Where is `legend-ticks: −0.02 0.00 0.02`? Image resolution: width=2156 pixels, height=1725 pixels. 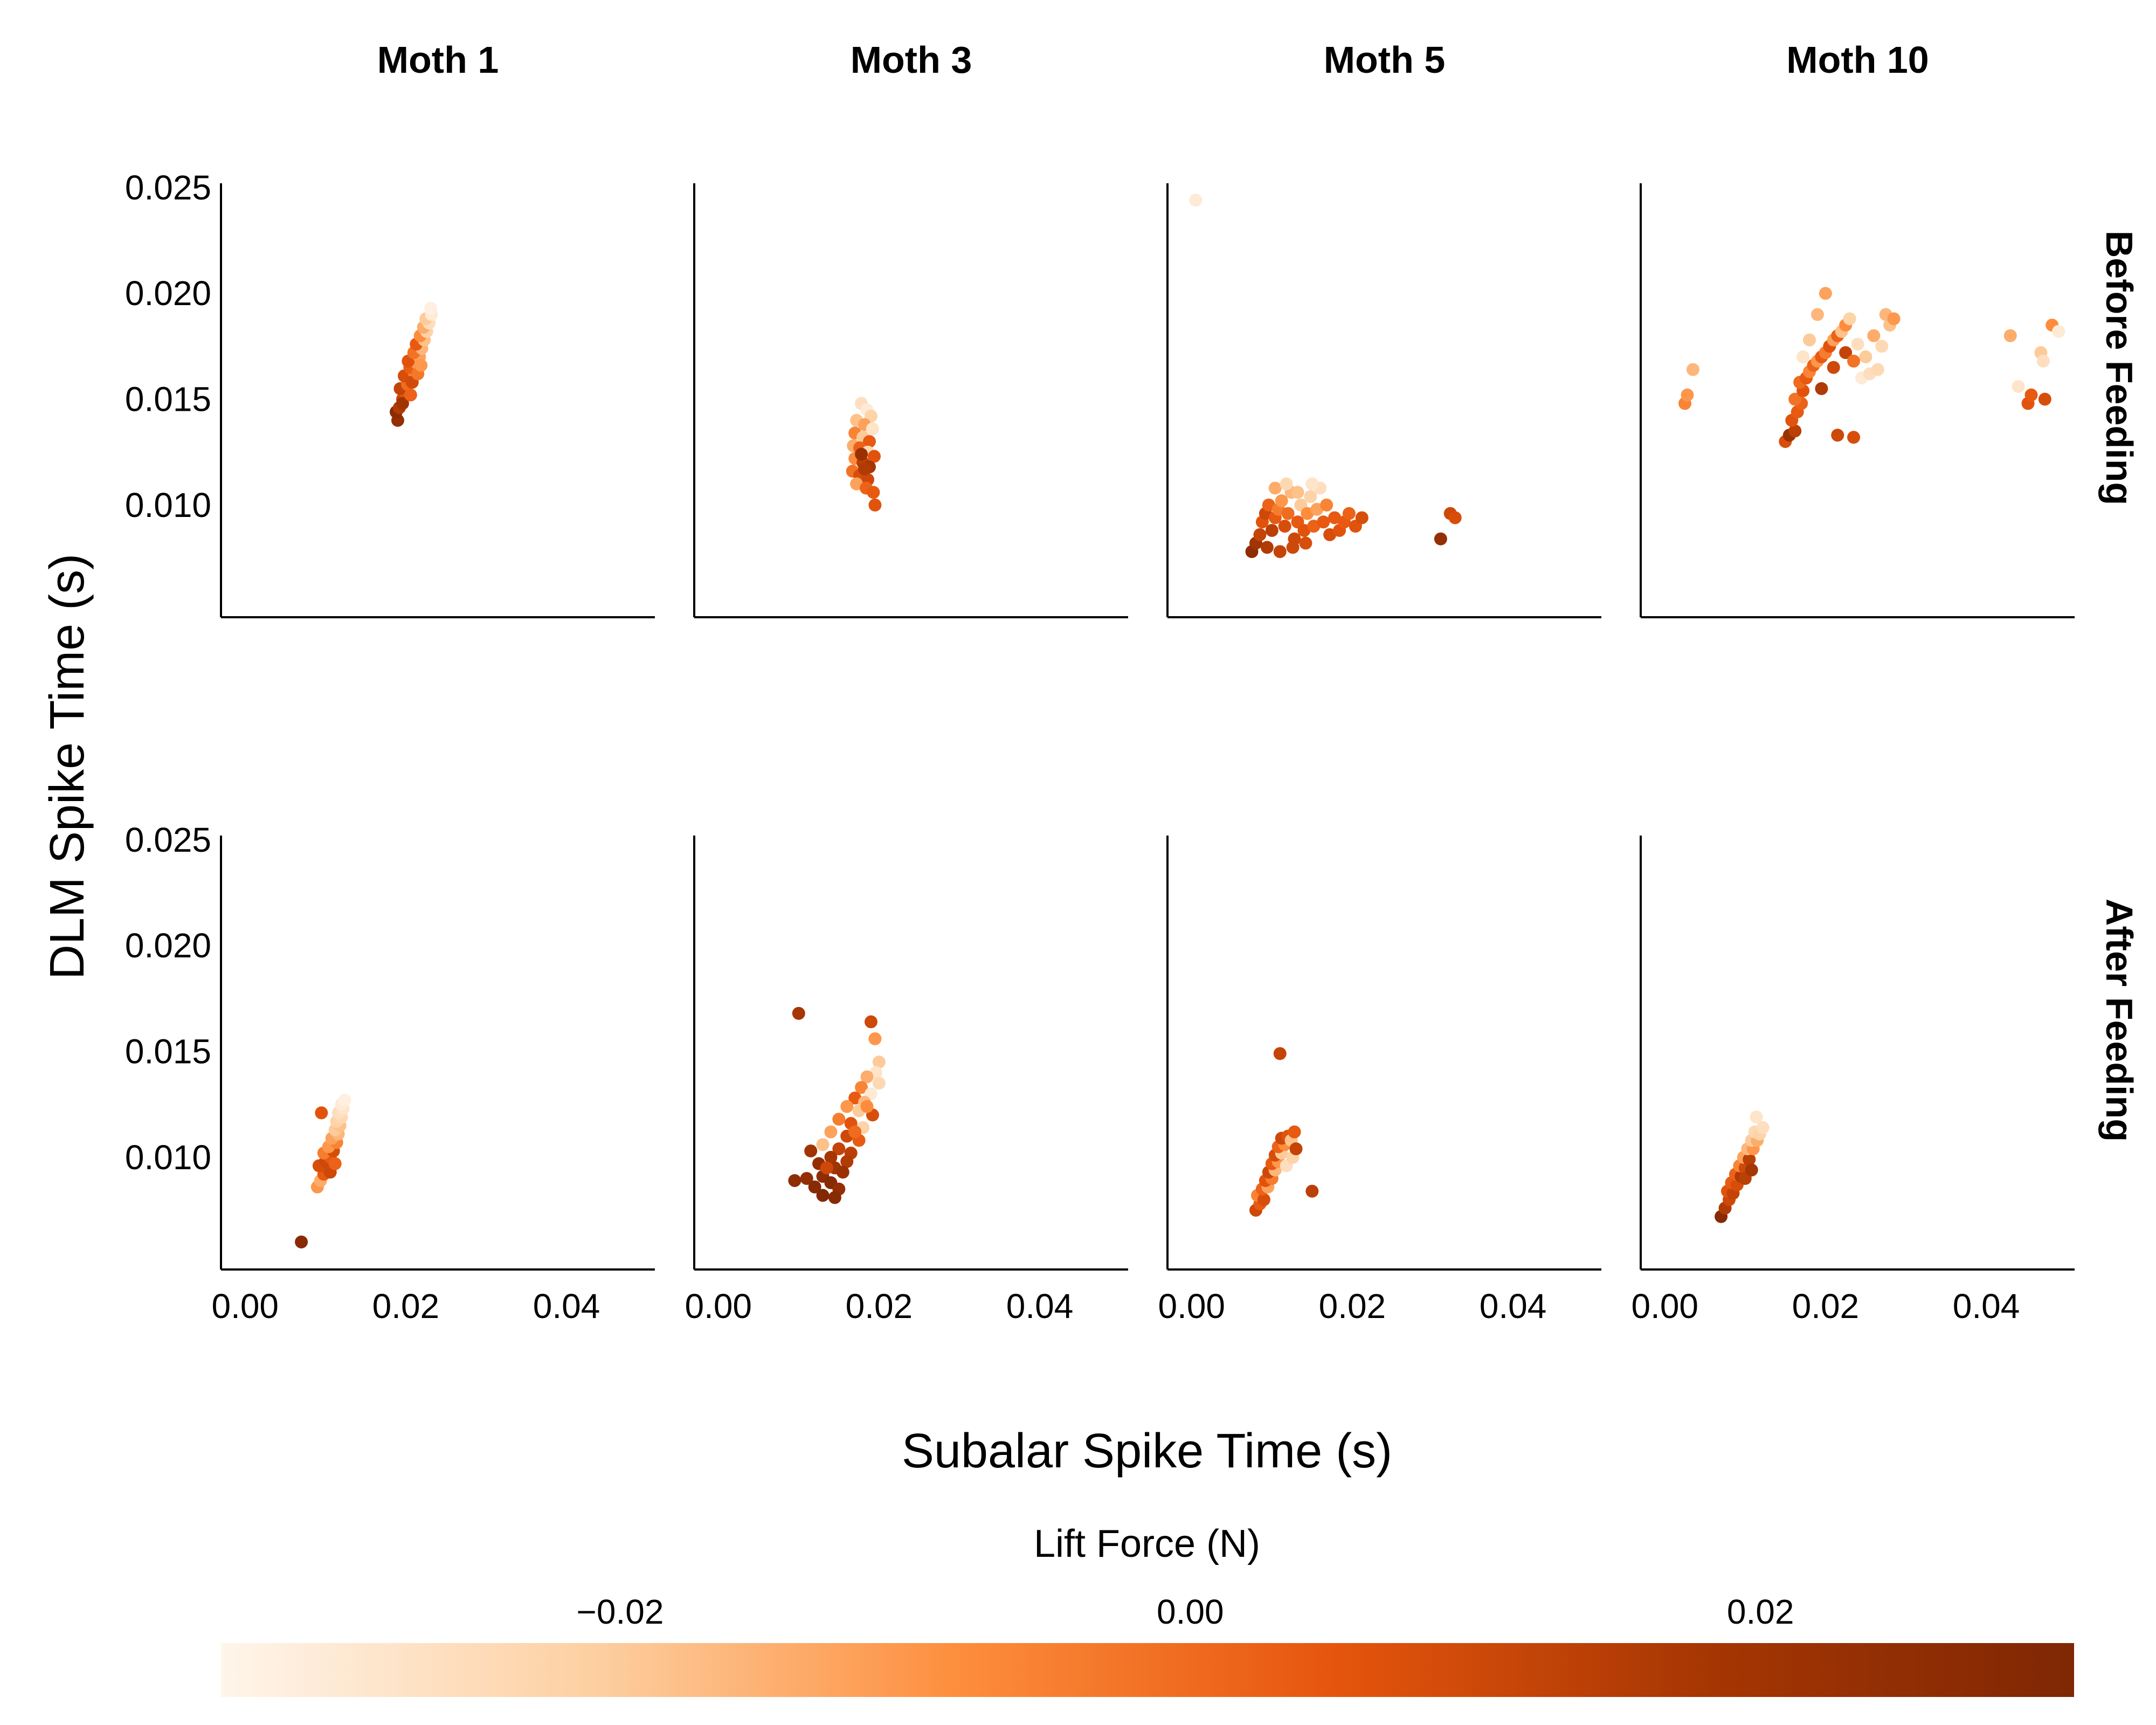
legend-ticks: −0.02 0.00 0.02 is located at coordinates (1185, 1611).